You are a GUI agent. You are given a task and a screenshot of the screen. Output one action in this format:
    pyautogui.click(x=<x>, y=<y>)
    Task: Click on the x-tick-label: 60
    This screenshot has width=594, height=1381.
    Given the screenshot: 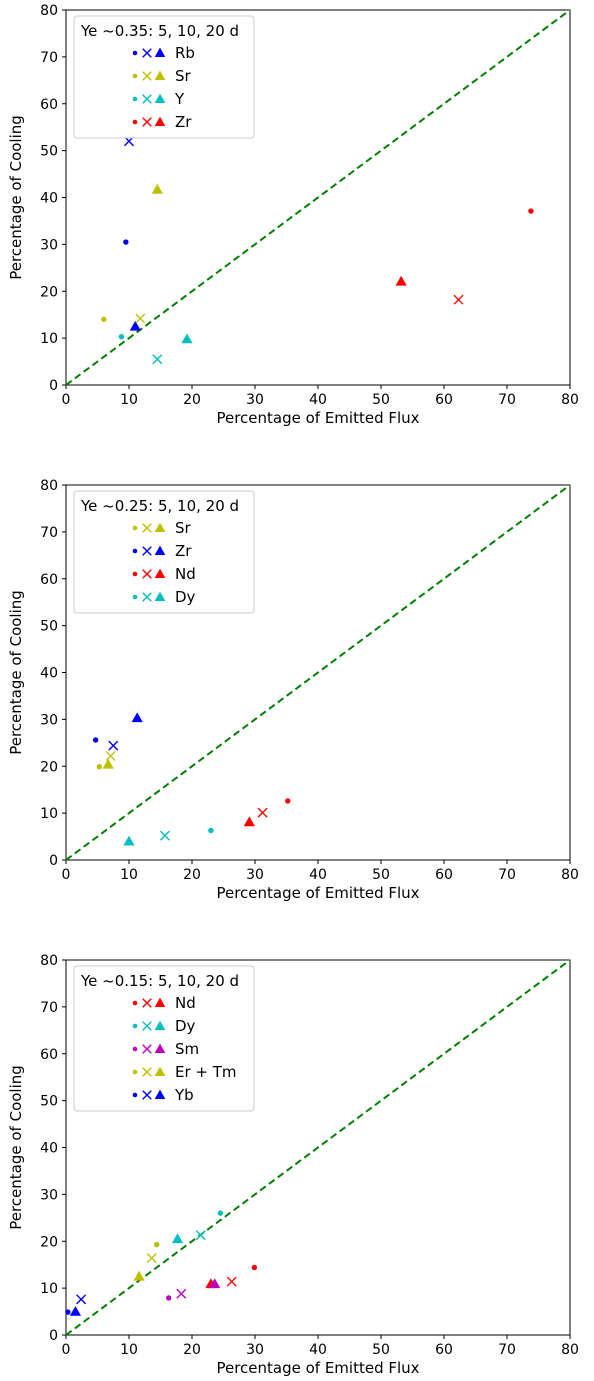 What is the action you would take?
    pyautogui.click(x=444, y=400)
    